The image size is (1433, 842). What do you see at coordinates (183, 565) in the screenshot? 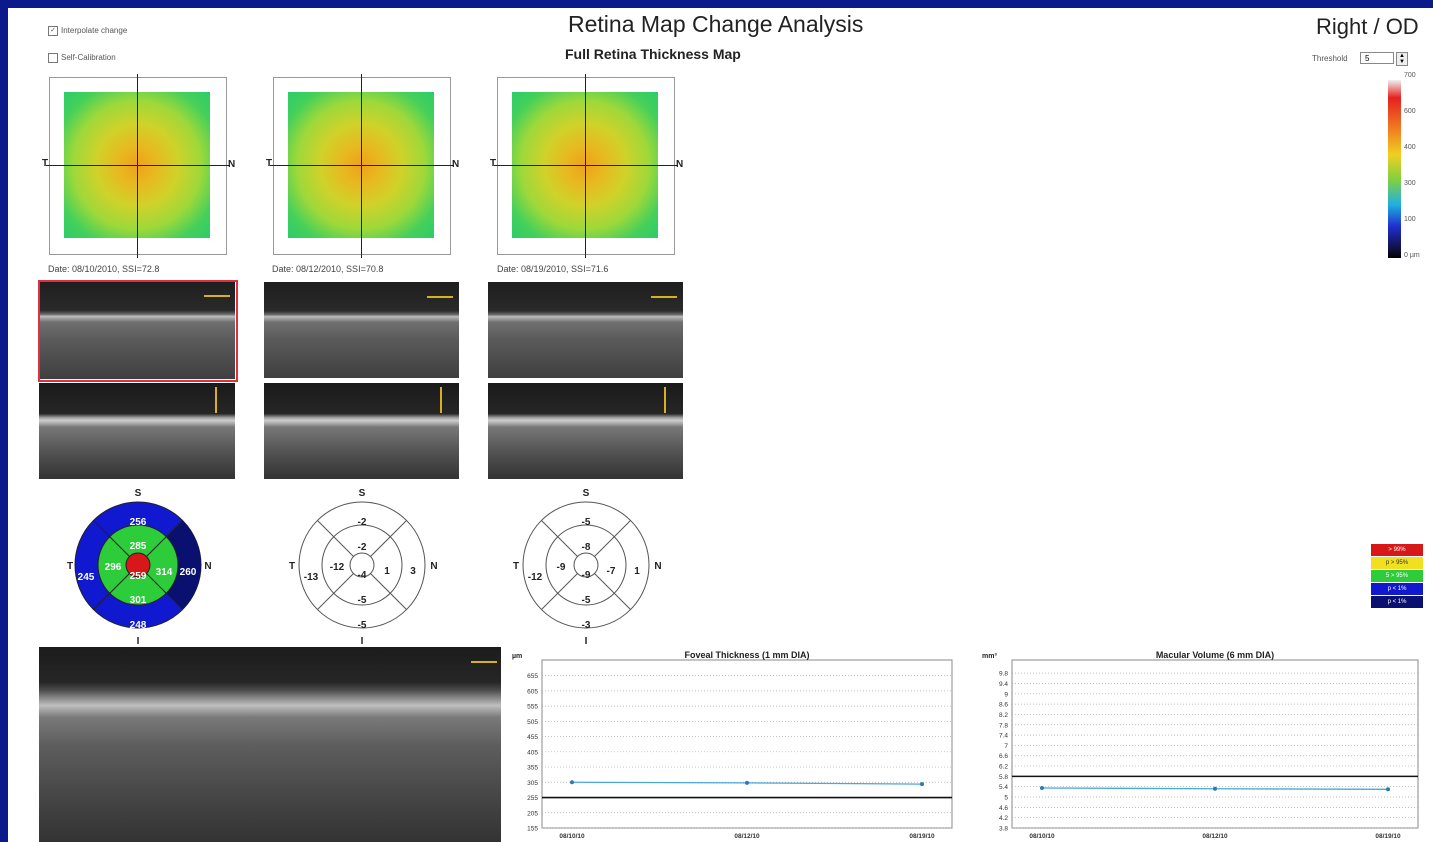
I see `outer-nasal-sector` at bounding box center [183, 565].